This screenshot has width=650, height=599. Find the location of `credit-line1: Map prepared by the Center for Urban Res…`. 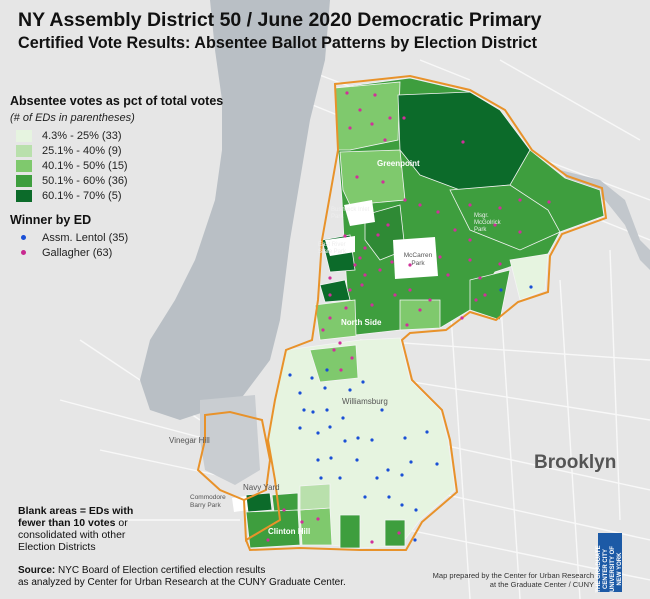

credit-line1: Map prepared by the Center for Urban Res… is located at coordinates (513, 575).